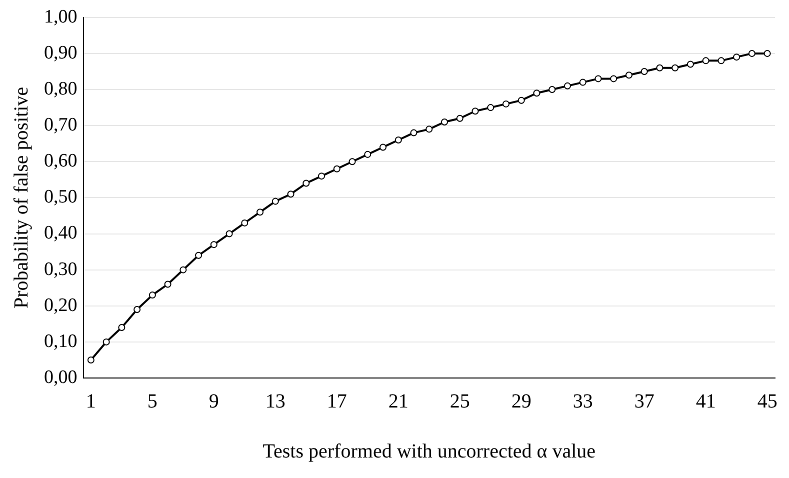 The height and width of the screenshot is (478, 789). I want to click on x-tick-label: 41, so click(706, 401).